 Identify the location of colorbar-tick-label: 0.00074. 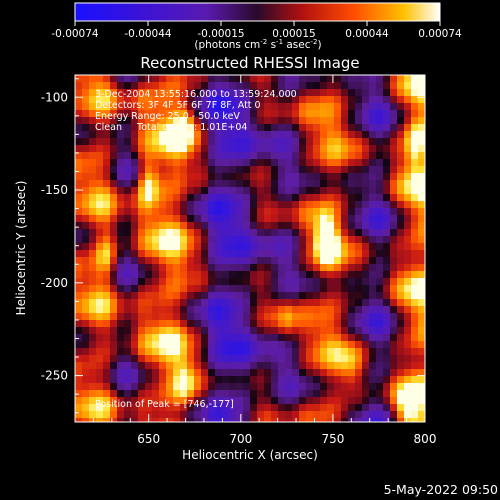
(440, 34).